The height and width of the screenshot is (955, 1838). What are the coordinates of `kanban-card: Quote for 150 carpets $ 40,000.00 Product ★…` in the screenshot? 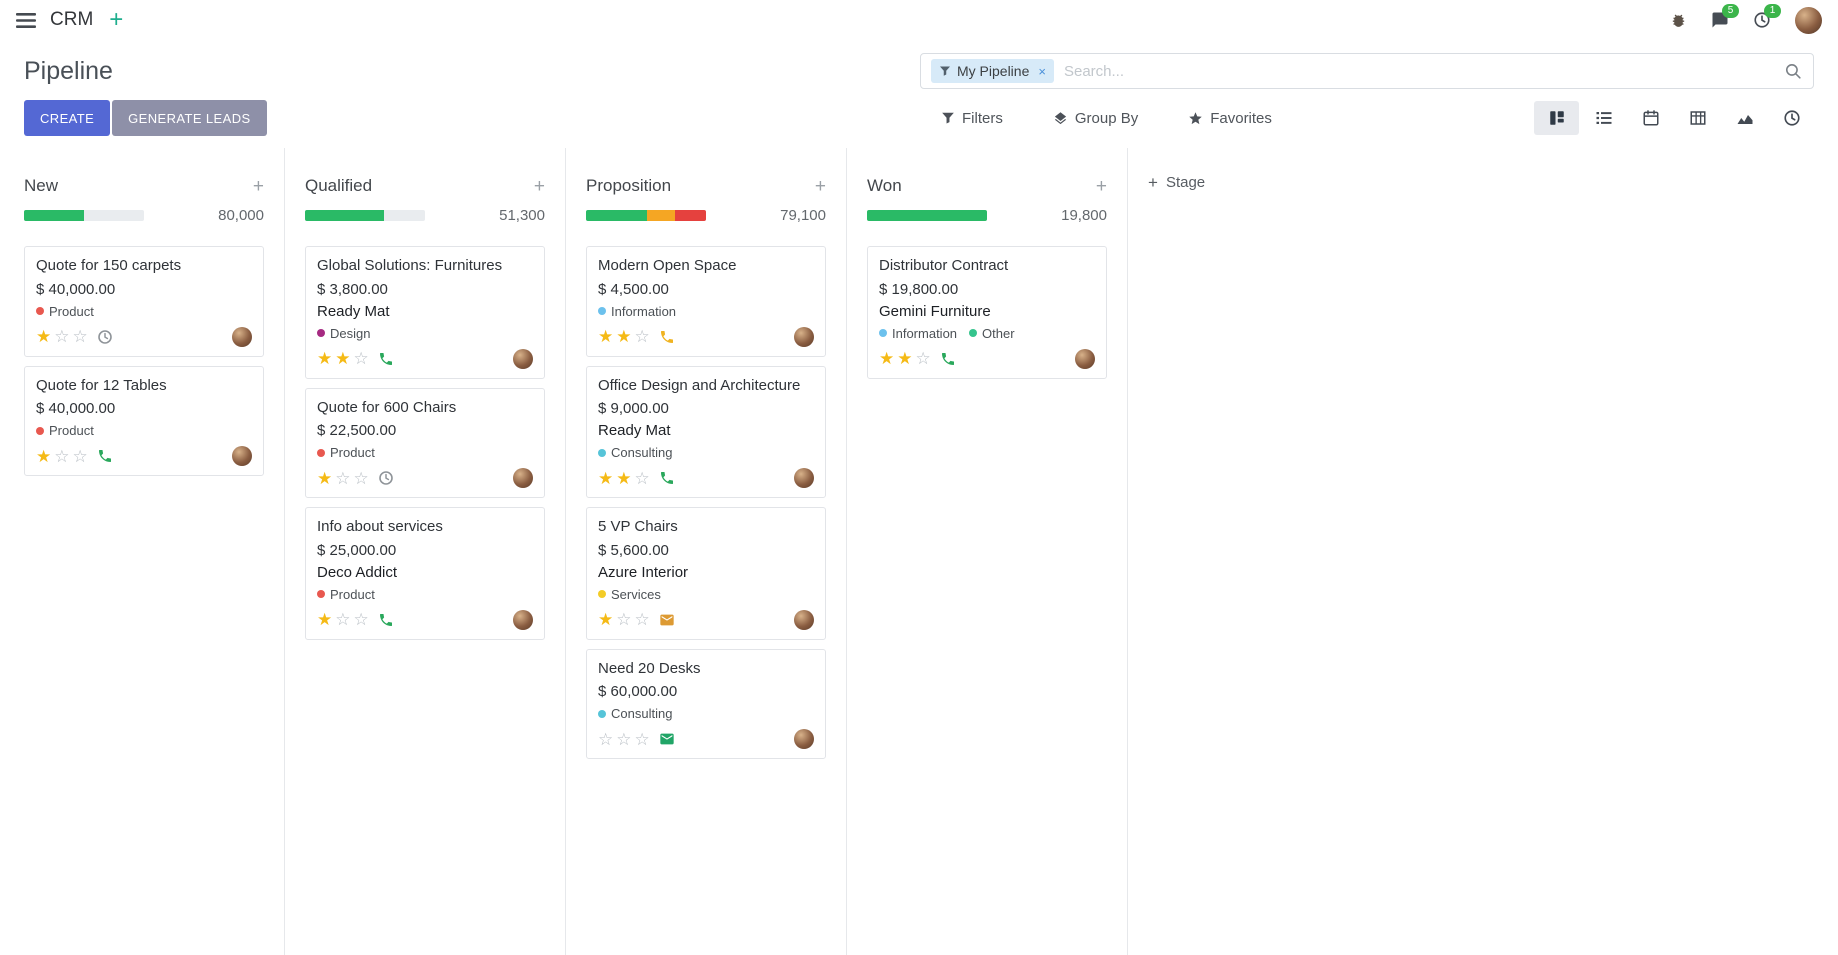 It's located at (144, 301).